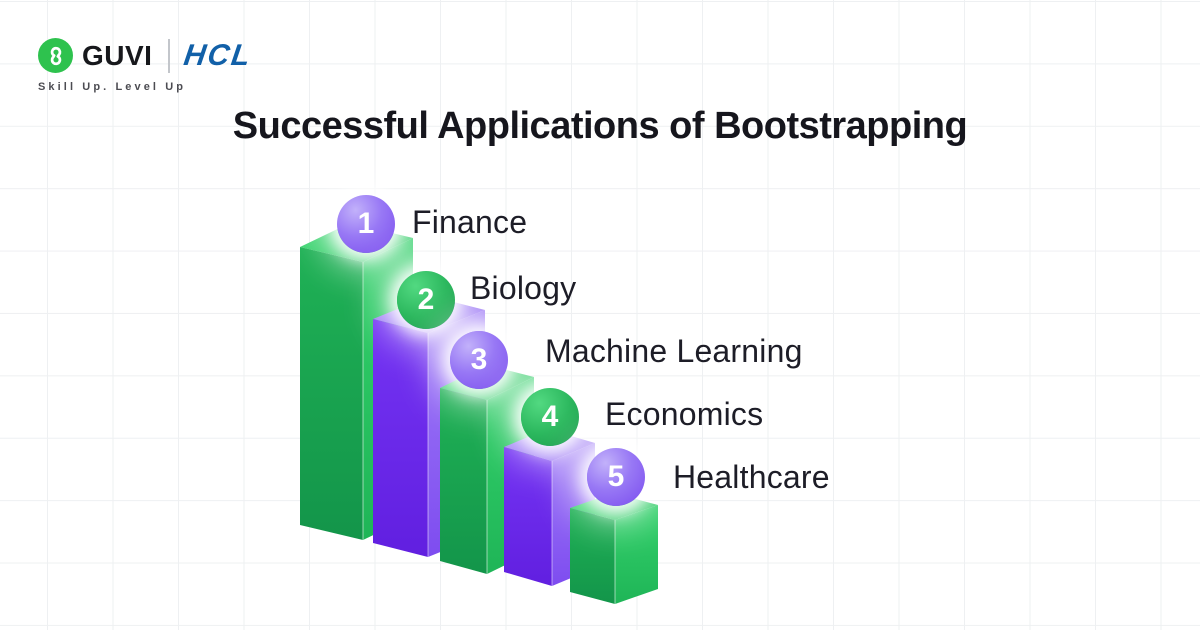  What do you see at coordinates (479, 360) in the screenshot?
I see `rank-badge-3: 3` at bounding box center [479, 360].